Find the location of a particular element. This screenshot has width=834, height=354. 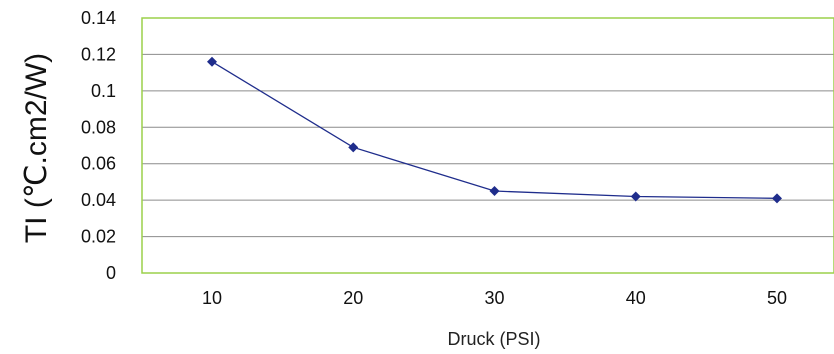

y-tick-label: 0.12 is located at coordinates (98, 54).